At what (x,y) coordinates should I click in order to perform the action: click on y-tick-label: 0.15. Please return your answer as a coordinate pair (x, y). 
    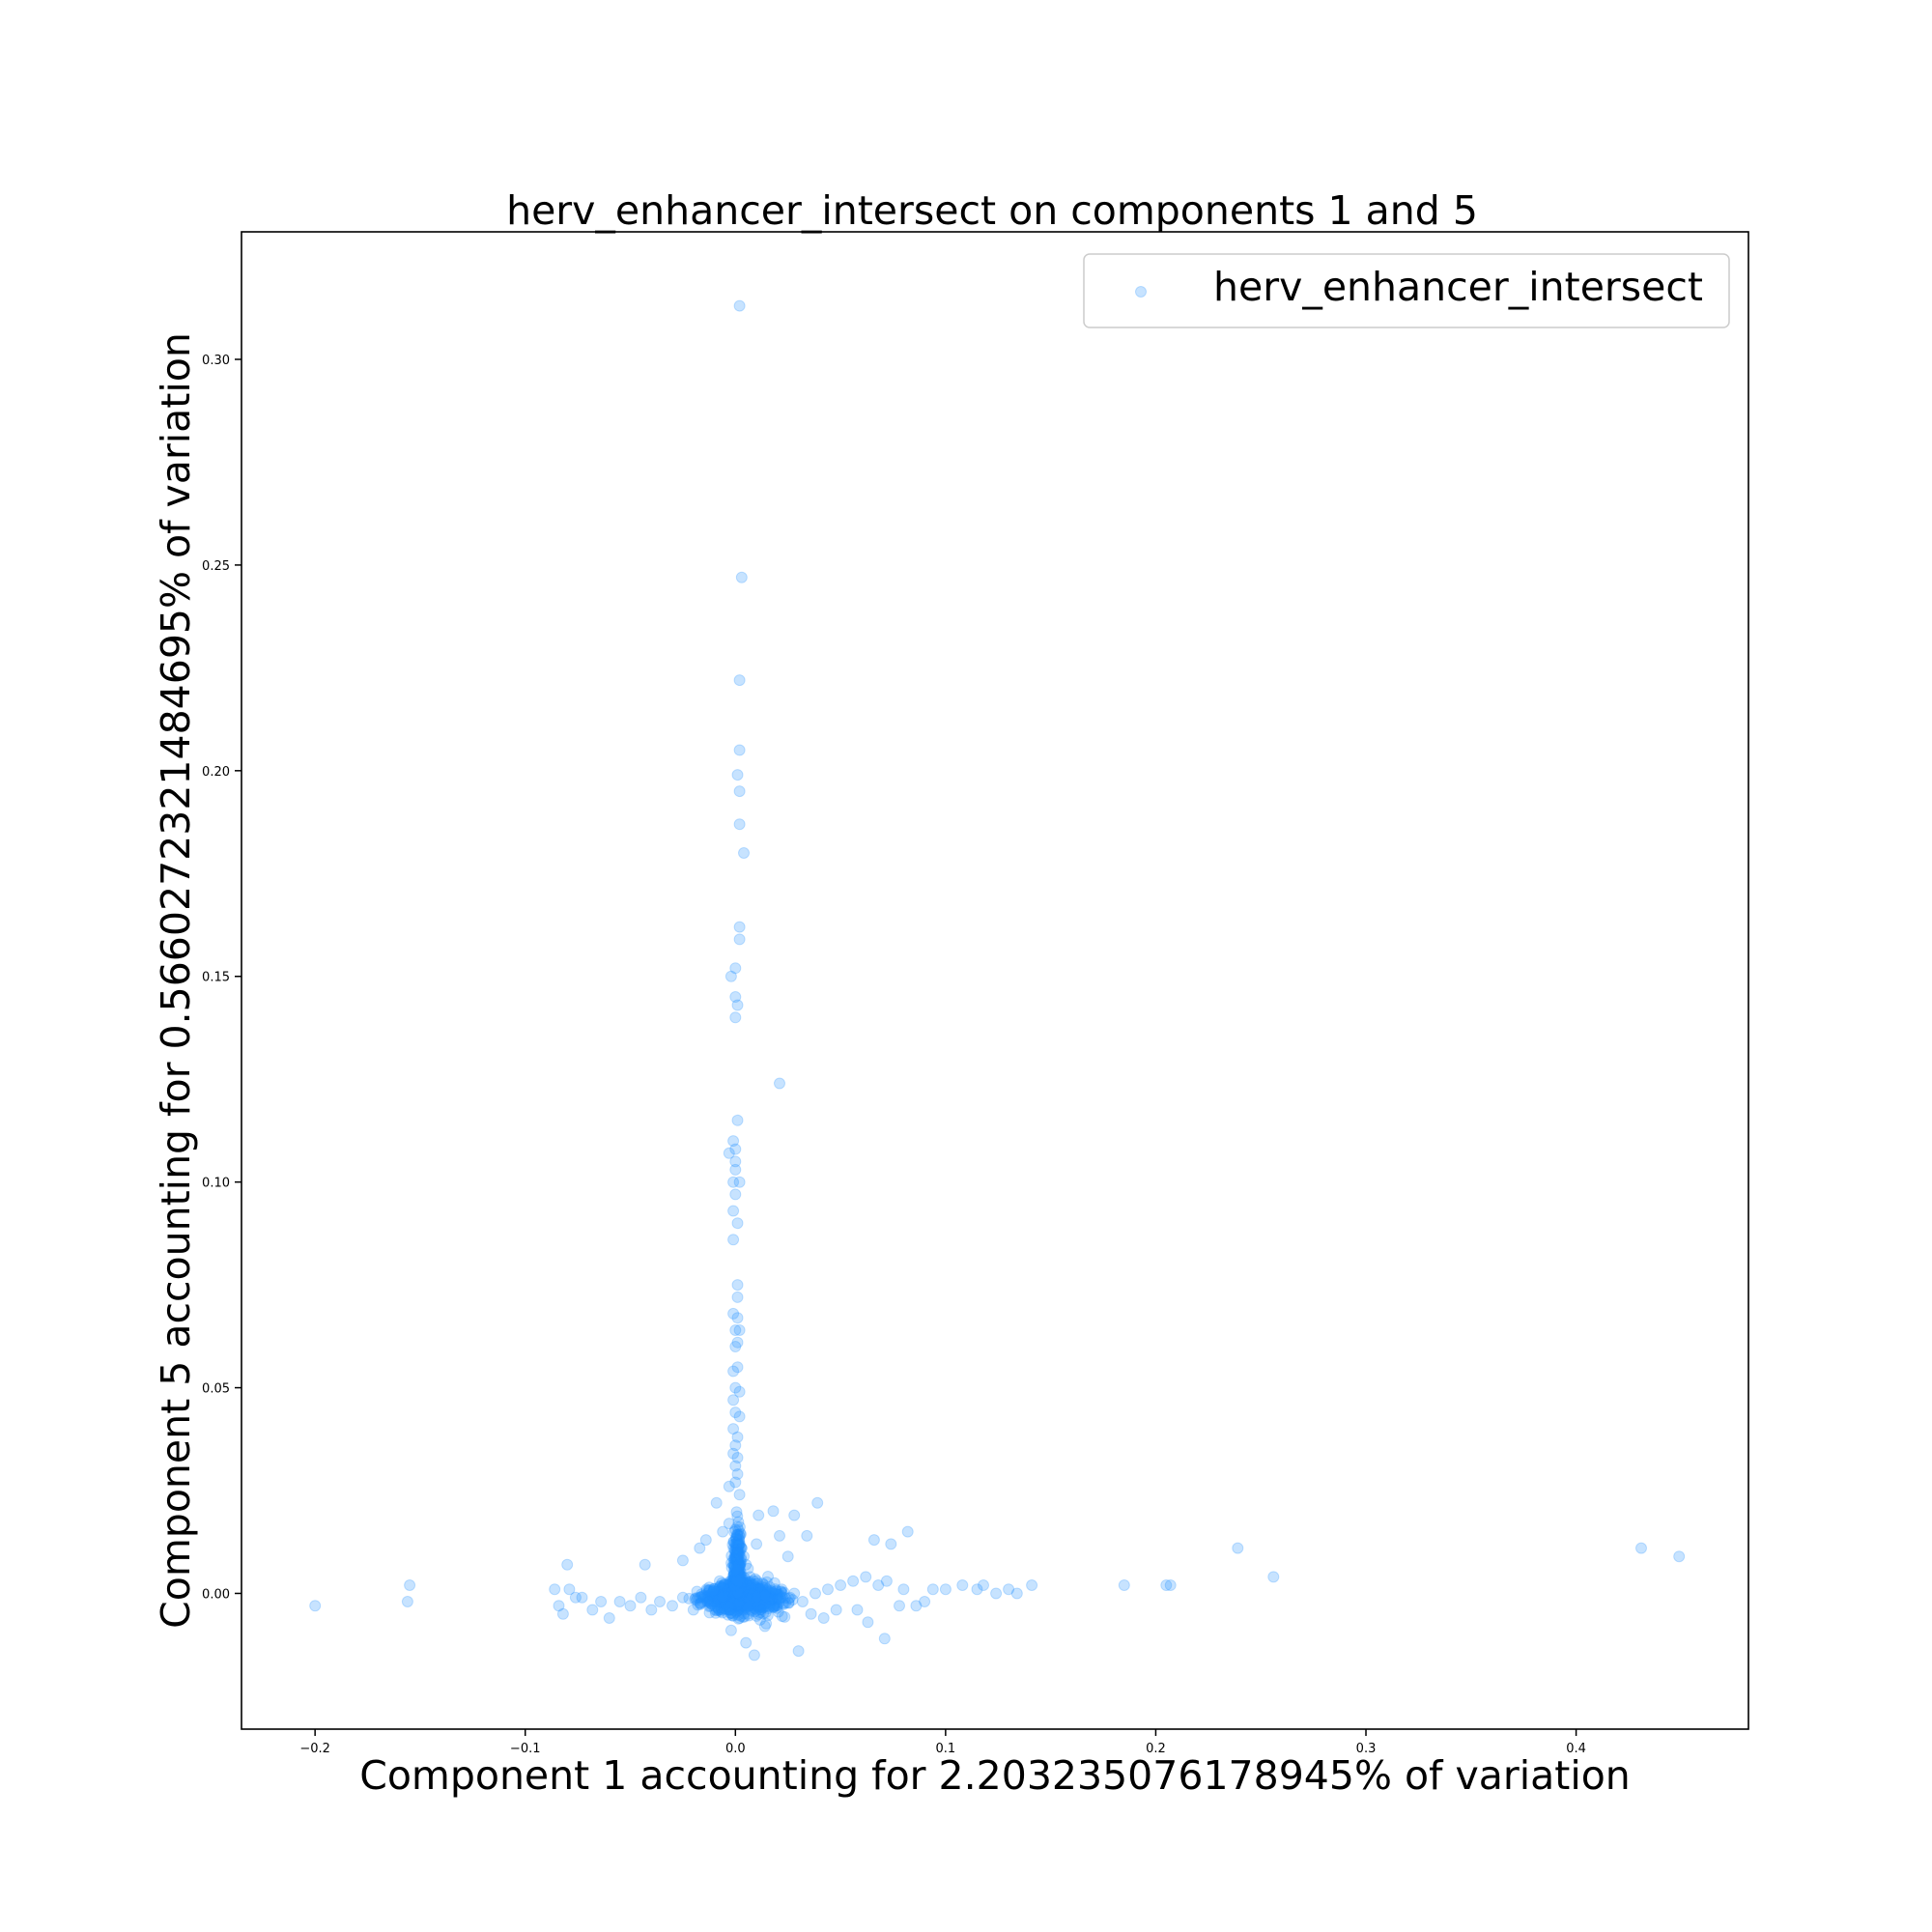
    Looking at the image, I should click on (216, 978).